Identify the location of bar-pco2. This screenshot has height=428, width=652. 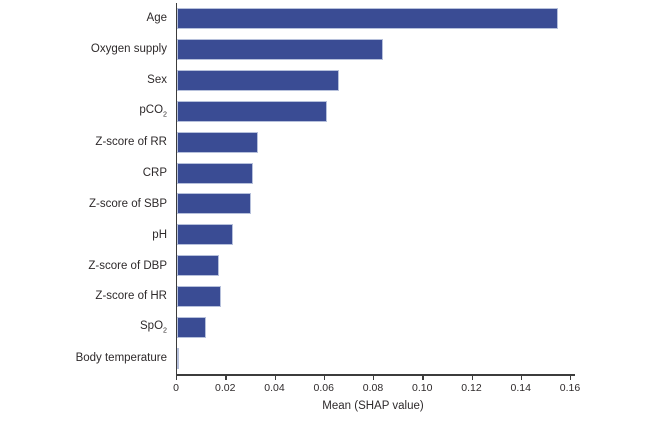
(252, 111).